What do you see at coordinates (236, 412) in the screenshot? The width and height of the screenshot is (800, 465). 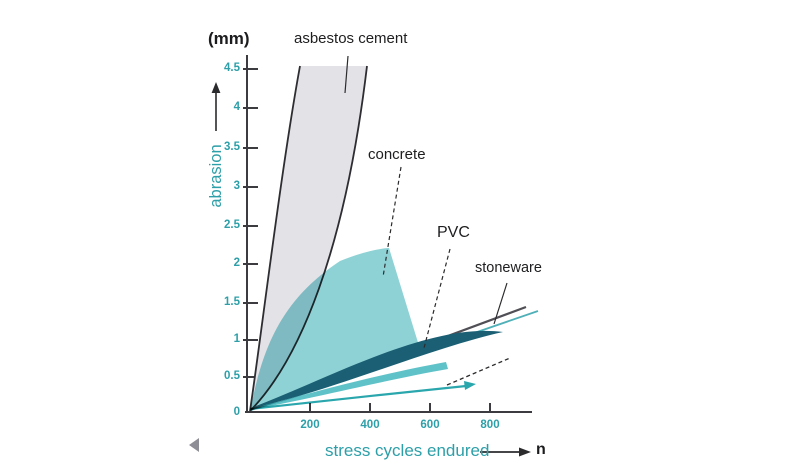 I see `y-tick-label: 0` at bounding box center [236, 412].